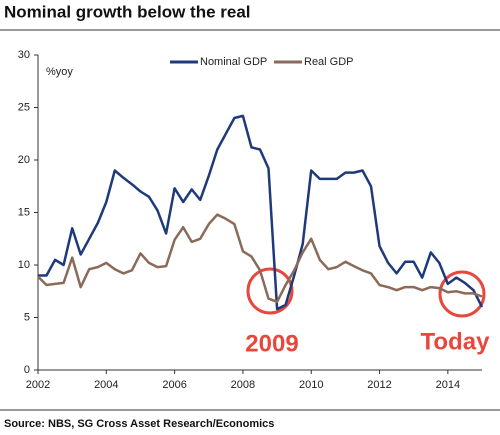 The height and width of the screenshot is (435, 500). What do you see at coordinates (27, 370) in the screenshot?
I see `y-tick-label: 0` at bounding box center [27, 370].